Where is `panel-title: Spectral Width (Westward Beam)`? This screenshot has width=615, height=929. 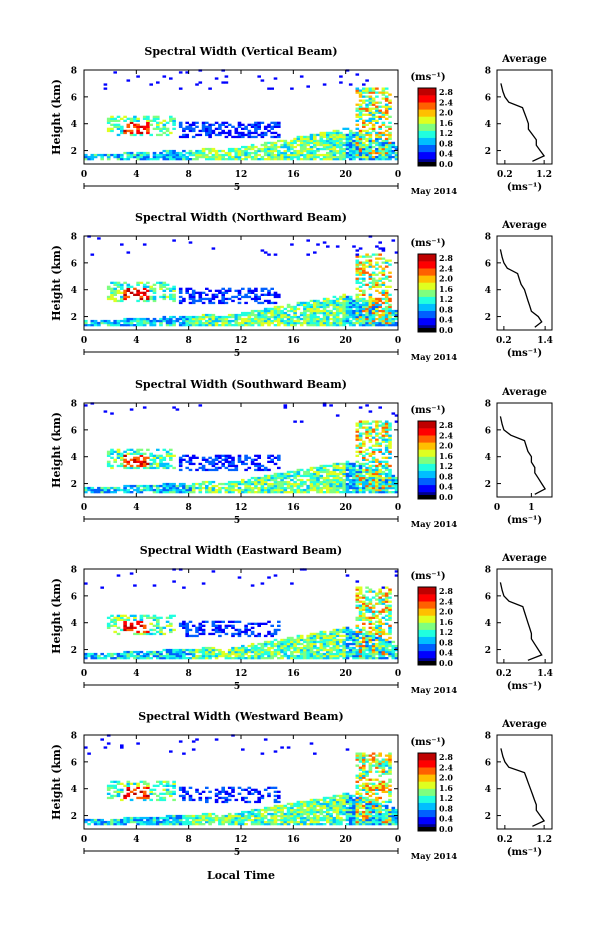 panel-title: Spectral Width (Westward Beam) is located at coordinates (240, 716).